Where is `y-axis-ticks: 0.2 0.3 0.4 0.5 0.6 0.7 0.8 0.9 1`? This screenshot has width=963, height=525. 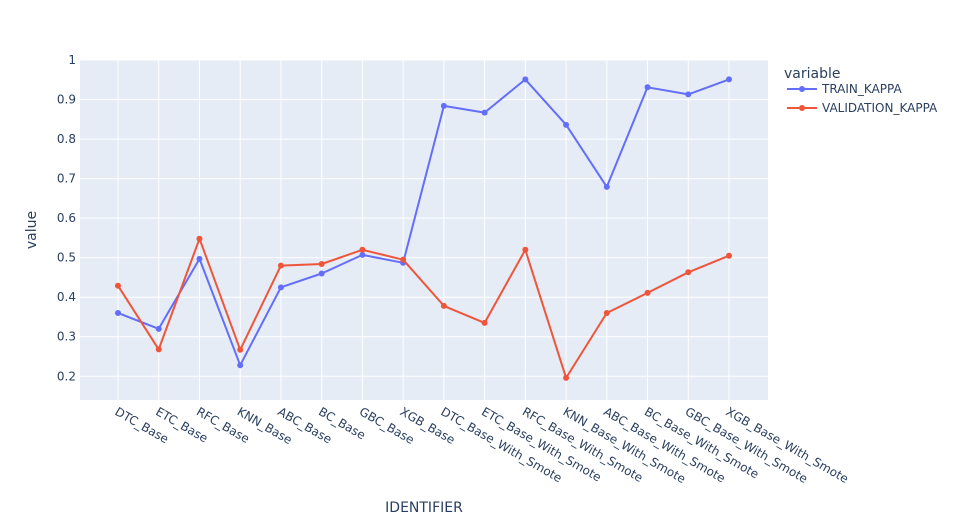
y-axis-ticks: 0.2 0.3 0.4 0.5 0.6 0.7 0.8 0.9 1 is located at coordinates (66, 218).